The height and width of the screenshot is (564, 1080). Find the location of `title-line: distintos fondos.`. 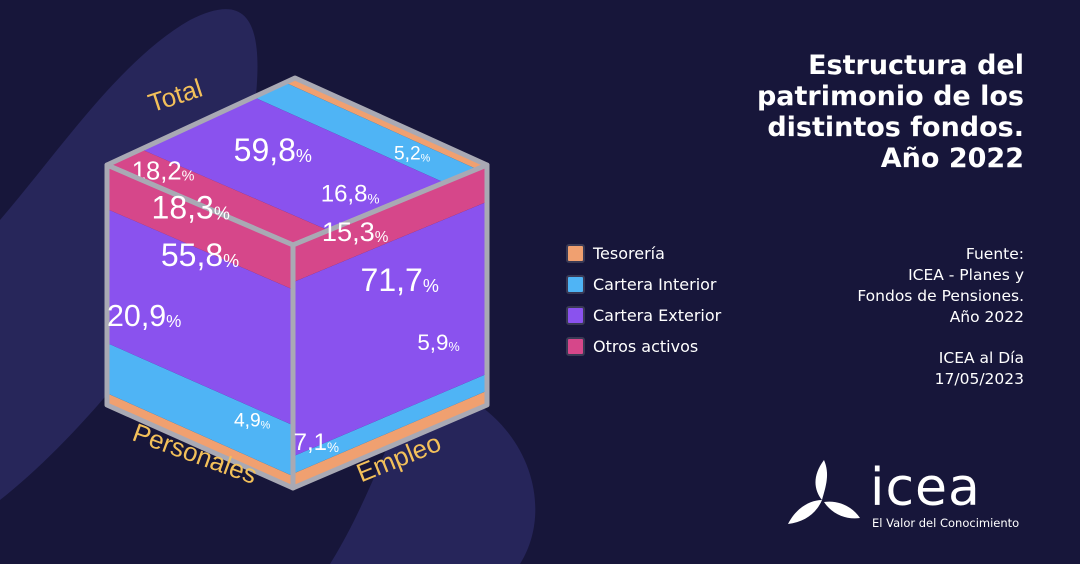

title-line: distintos fondos. is located at coordinates (895, 127).